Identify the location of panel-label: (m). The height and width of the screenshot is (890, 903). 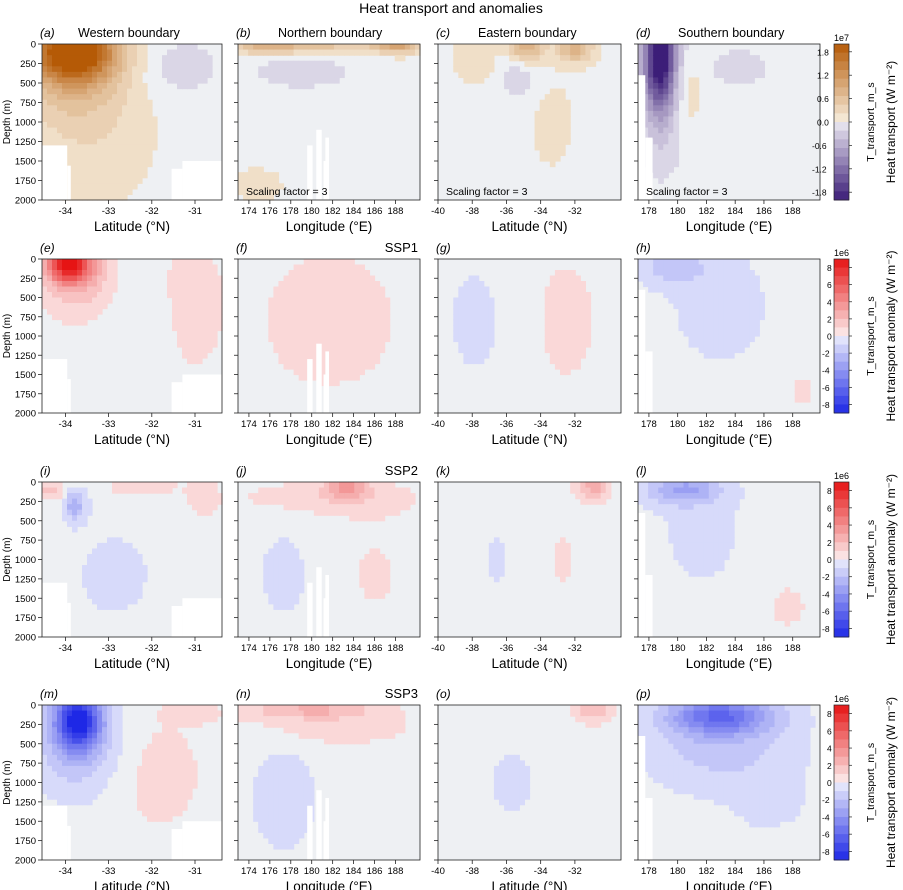
(49, 694).